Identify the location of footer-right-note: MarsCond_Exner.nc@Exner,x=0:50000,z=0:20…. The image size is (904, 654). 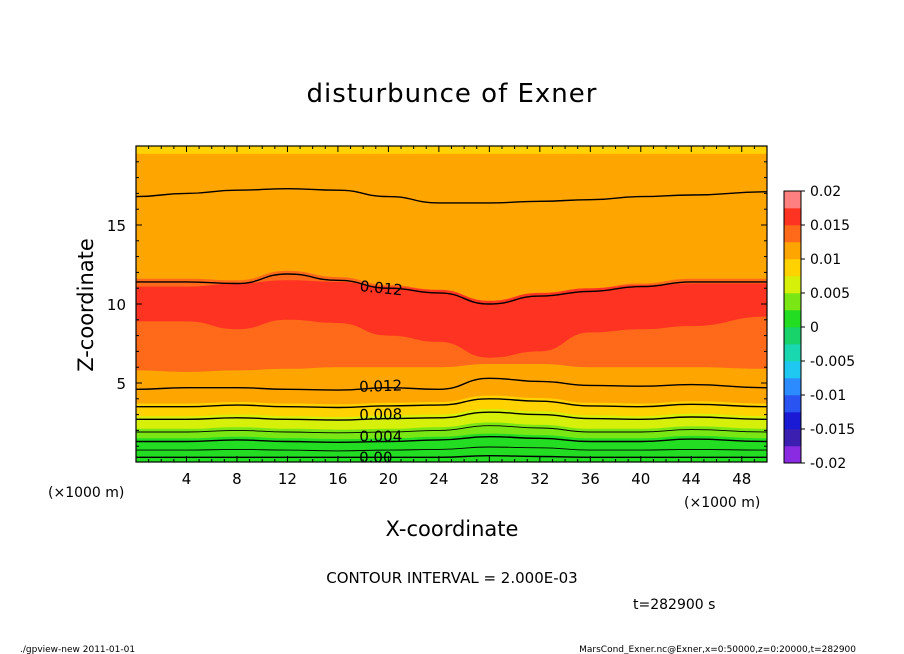
(717, 649).